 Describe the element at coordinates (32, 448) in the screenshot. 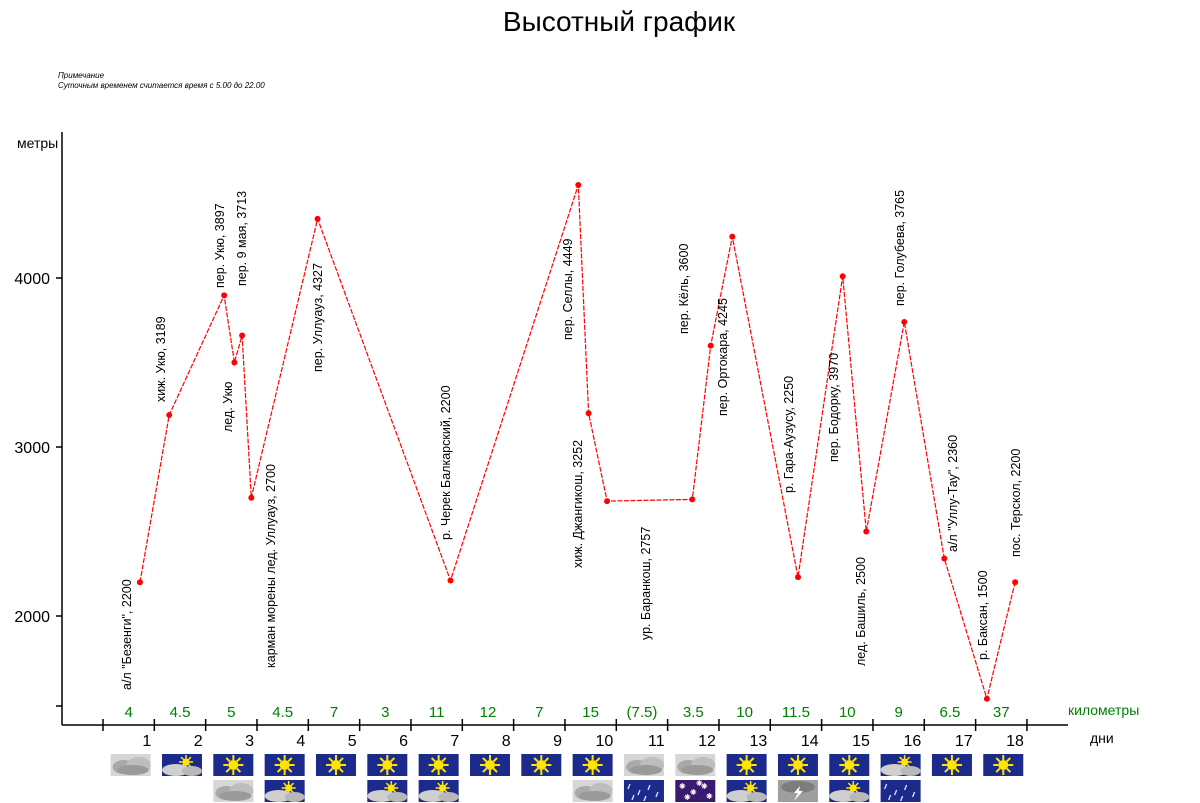

I see `y-tick-label: 3000` at that location.